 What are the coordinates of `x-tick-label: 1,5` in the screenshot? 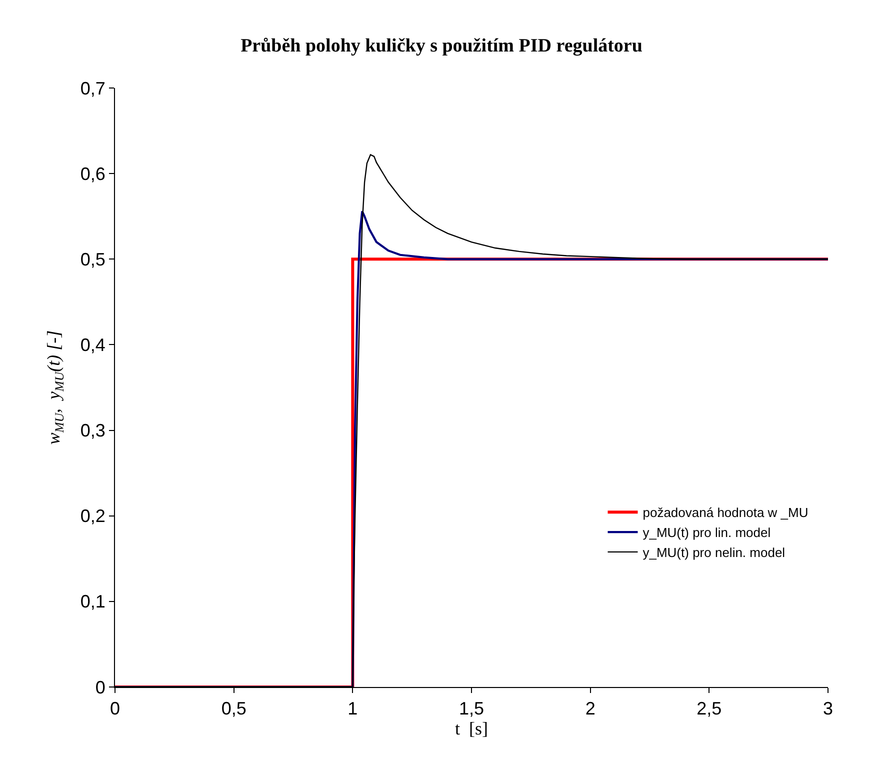 It's located at (471, 708).